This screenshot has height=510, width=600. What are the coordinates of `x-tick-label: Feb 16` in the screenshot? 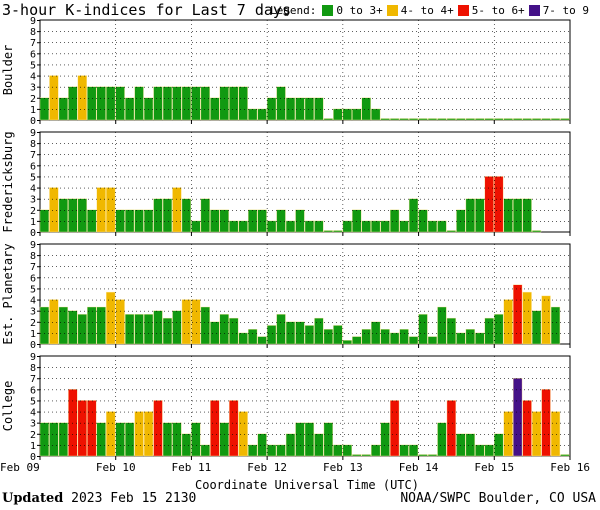 It's located at (570, 467).